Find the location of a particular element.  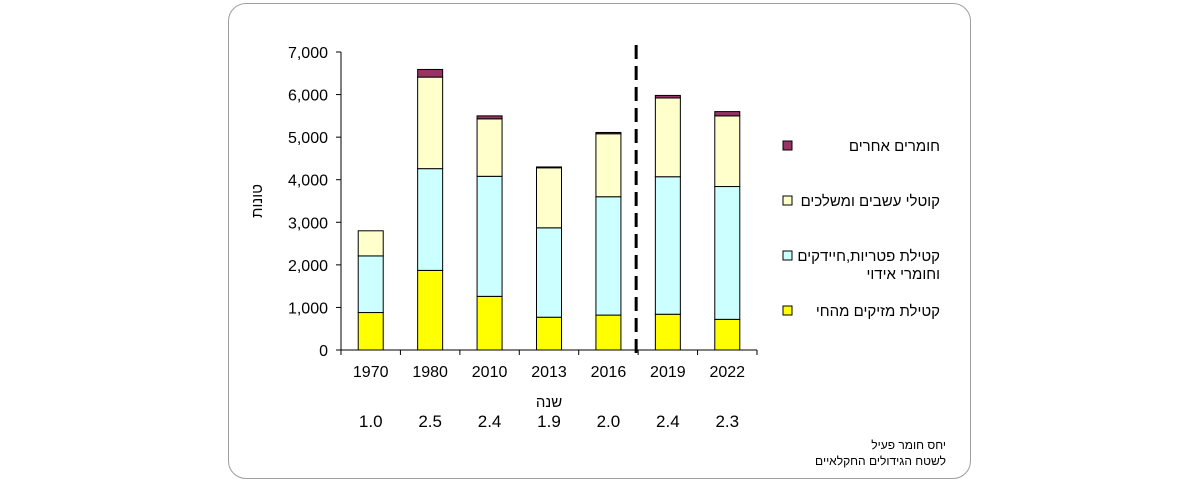

y-tick-label: 5,000 is located at coordinates (308, 138).